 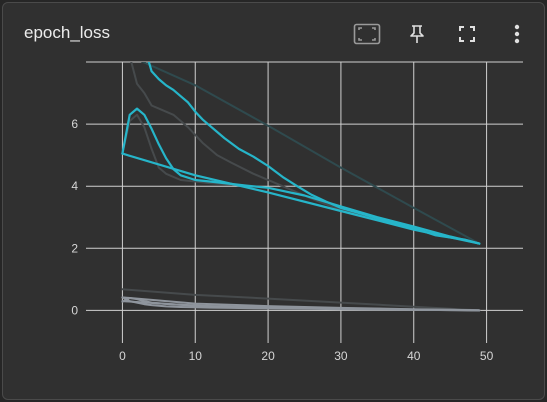 I want to click on y-tick-label: 0, so click(x=74, y=310).